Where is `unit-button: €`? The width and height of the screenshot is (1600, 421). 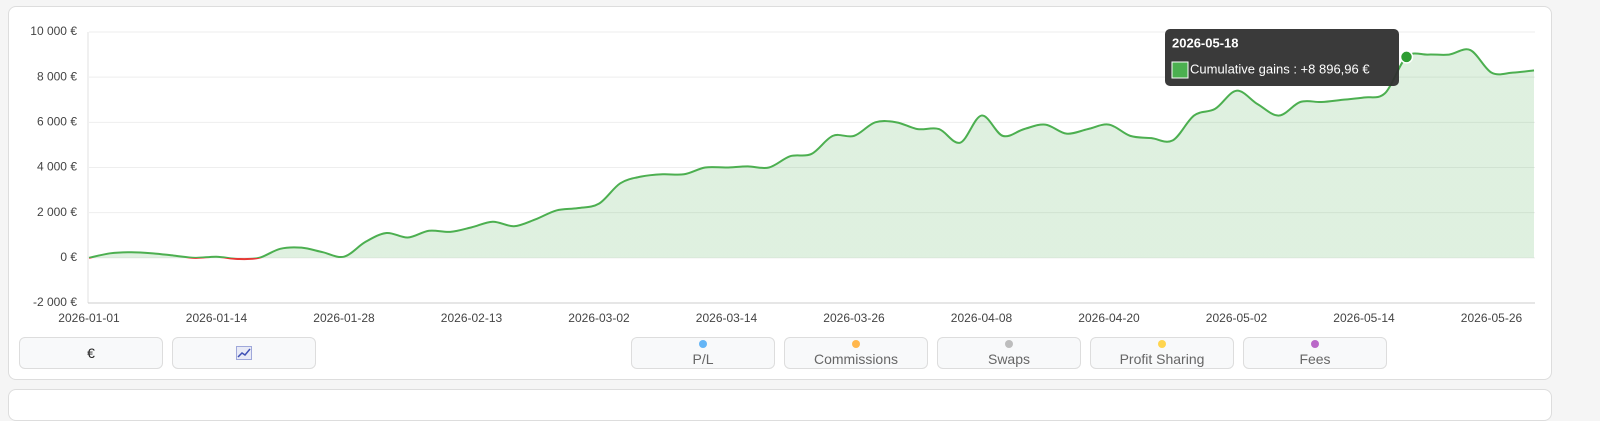
unit-button: € is located at coordinates (91, 353).